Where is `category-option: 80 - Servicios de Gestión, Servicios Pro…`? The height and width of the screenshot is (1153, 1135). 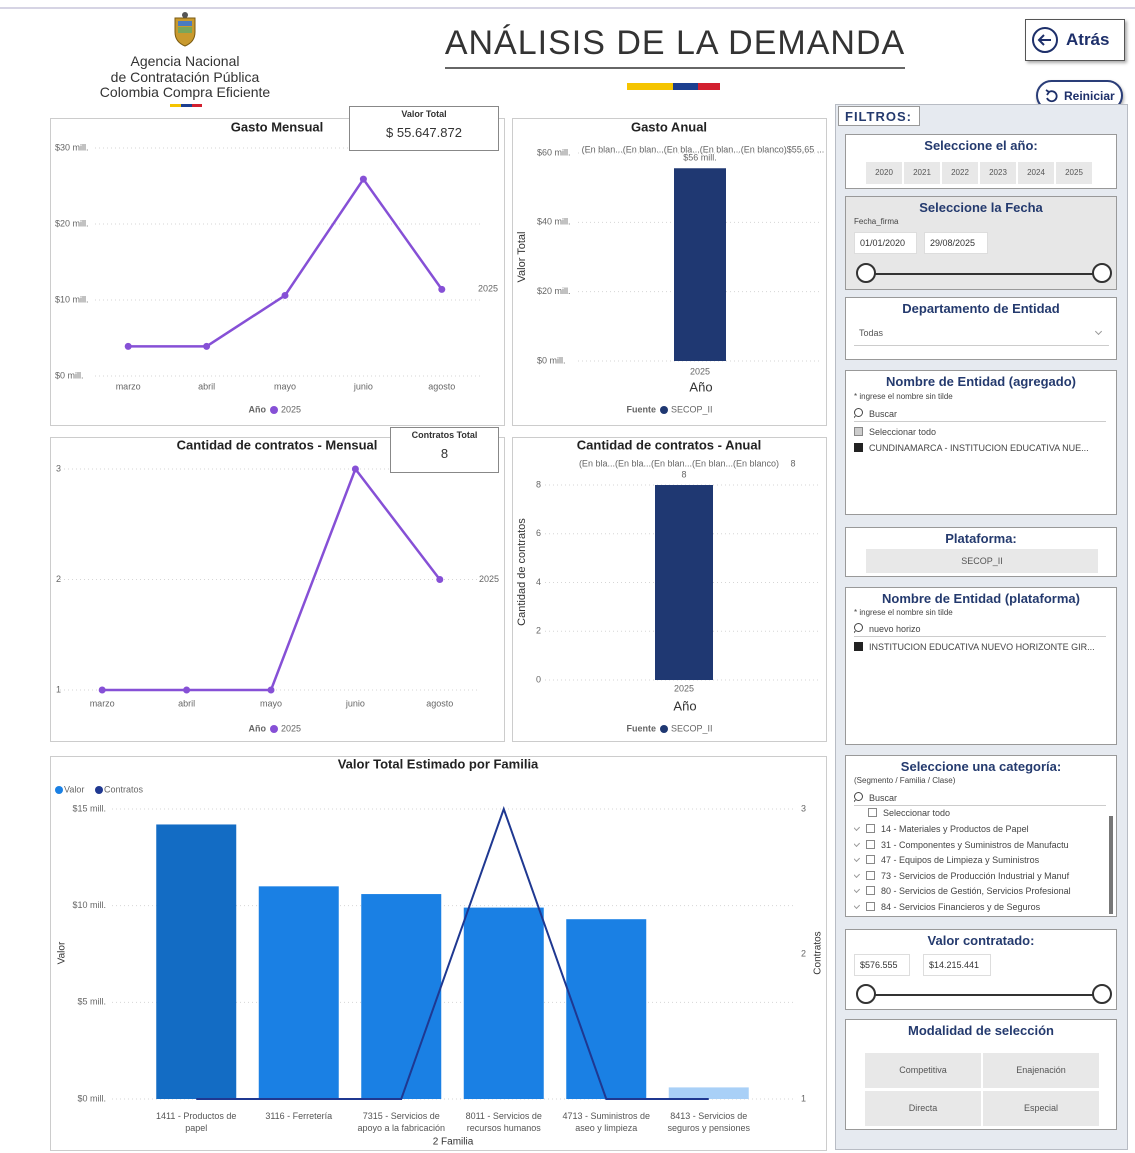 category-option: 80 - Servicios de Gestión, Servicios Pro… is located at coordinates (979, 893).